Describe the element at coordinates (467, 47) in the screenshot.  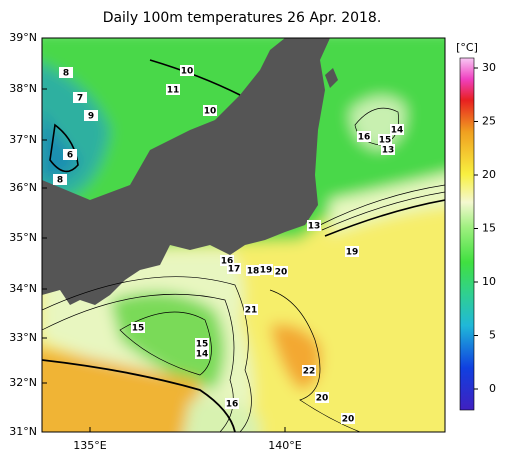
I see `colorbar-unit: [°C]` at that location.